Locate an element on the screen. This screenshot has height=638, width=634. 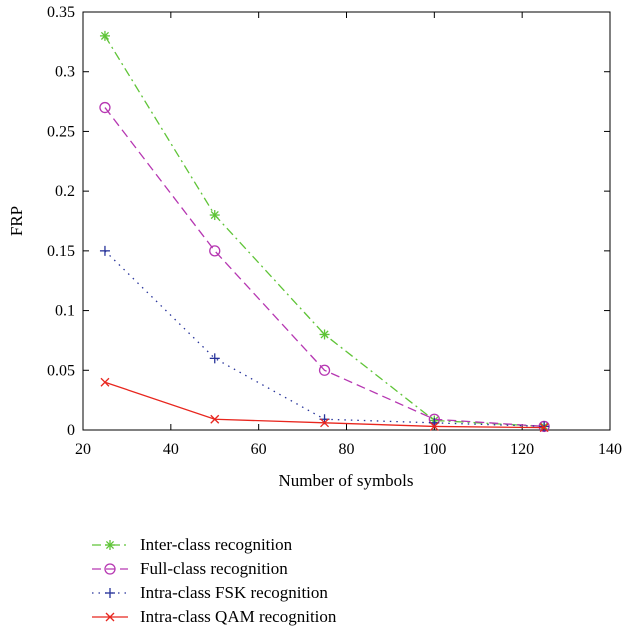
x-tick-label: 80 is located at coordinates (347, 449).